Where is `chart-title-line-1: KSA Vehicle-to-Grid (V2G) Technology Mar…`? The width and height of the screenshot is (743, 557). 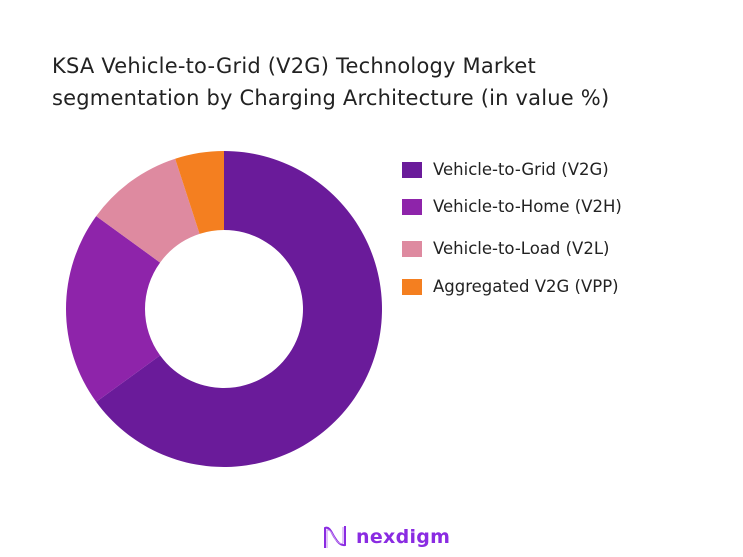 chart-title-line-1: KSA Vehicle-to-Grid (V2G) Technology Mar… is located at coordinates (294, 66).